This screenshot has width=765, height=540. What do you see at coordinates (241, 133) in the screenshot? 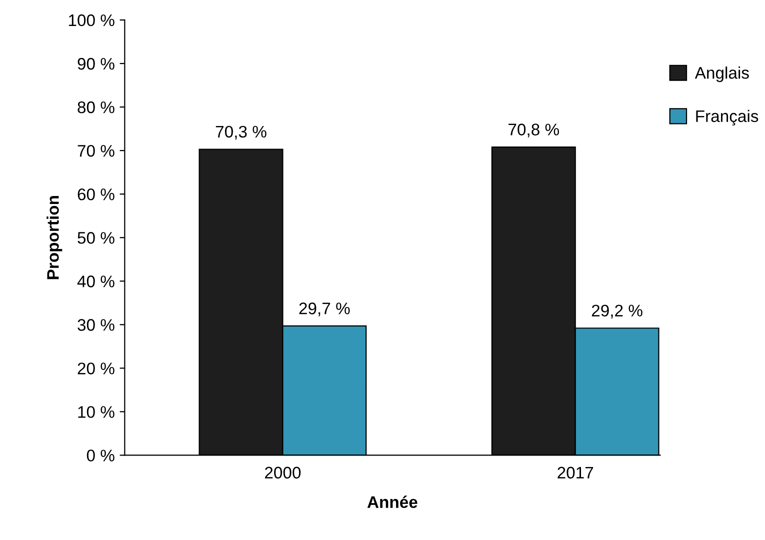
I see `data-label: 70,3 %` at bounding box center [241, 133].